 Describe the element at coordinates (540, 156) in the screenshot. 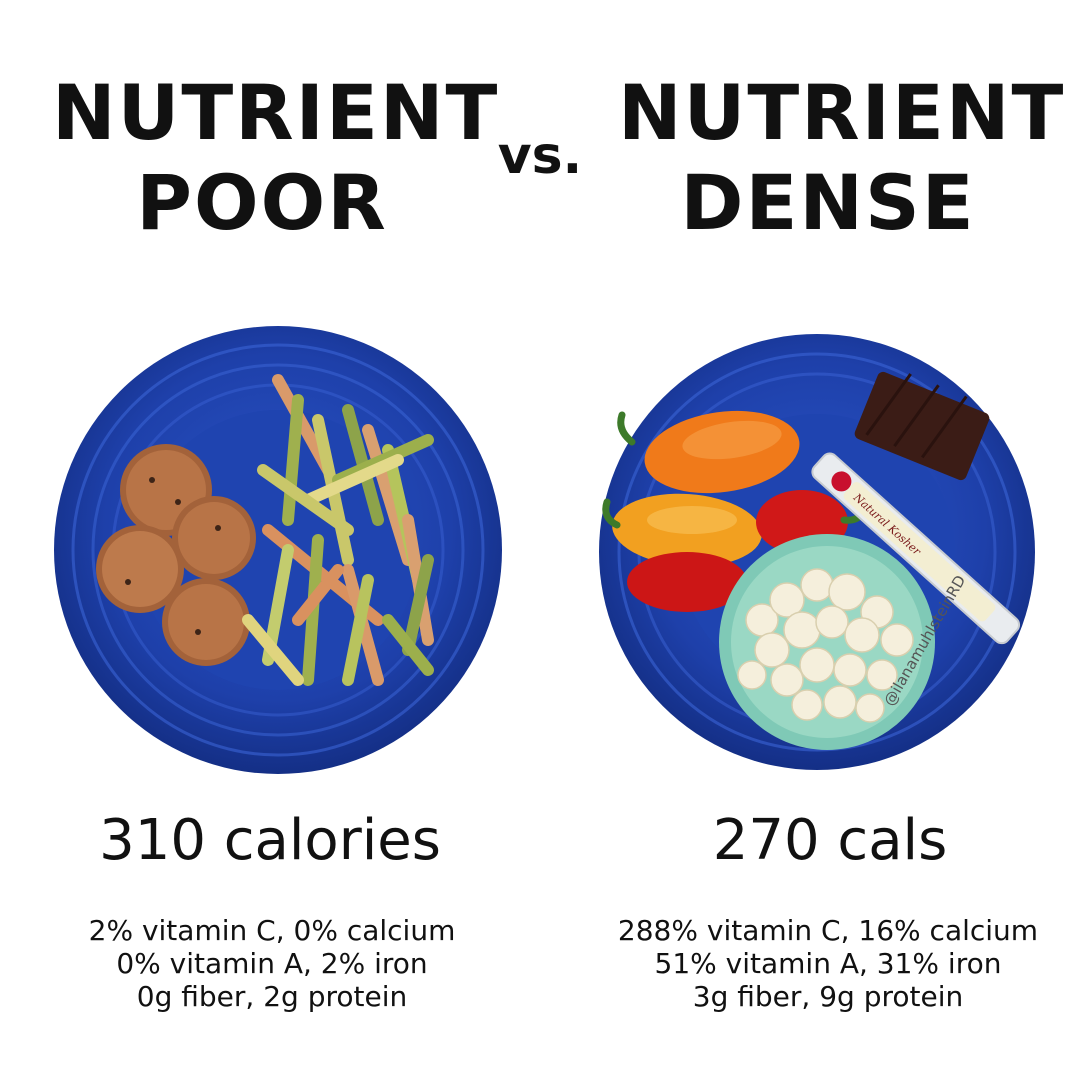

I see `vs-label: vs.` at that location.